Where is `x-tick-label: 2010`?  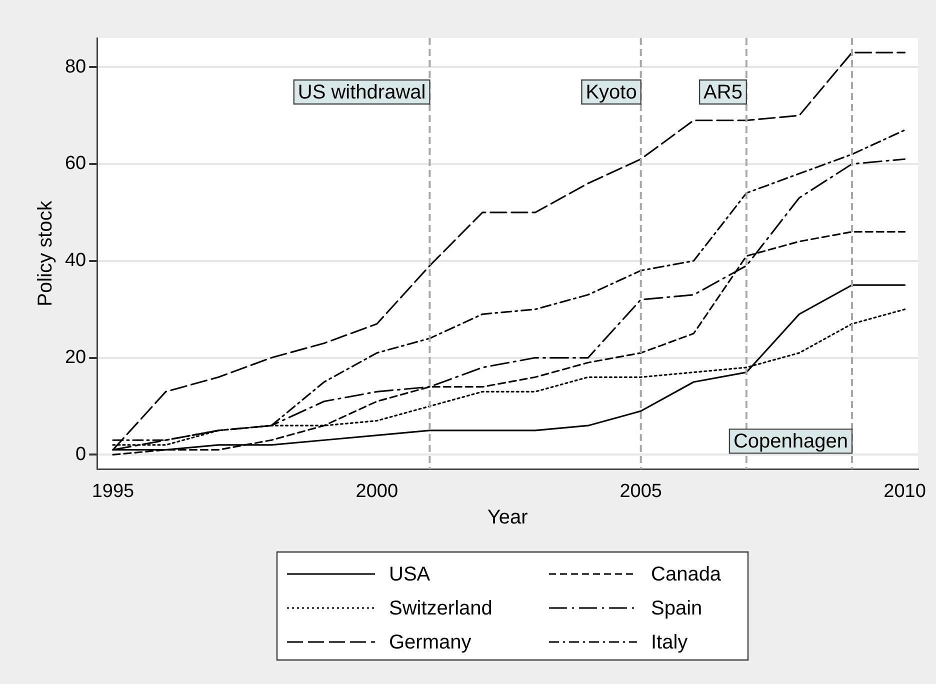
x-tick-label: 2010 is located at coordinates (905, 491).